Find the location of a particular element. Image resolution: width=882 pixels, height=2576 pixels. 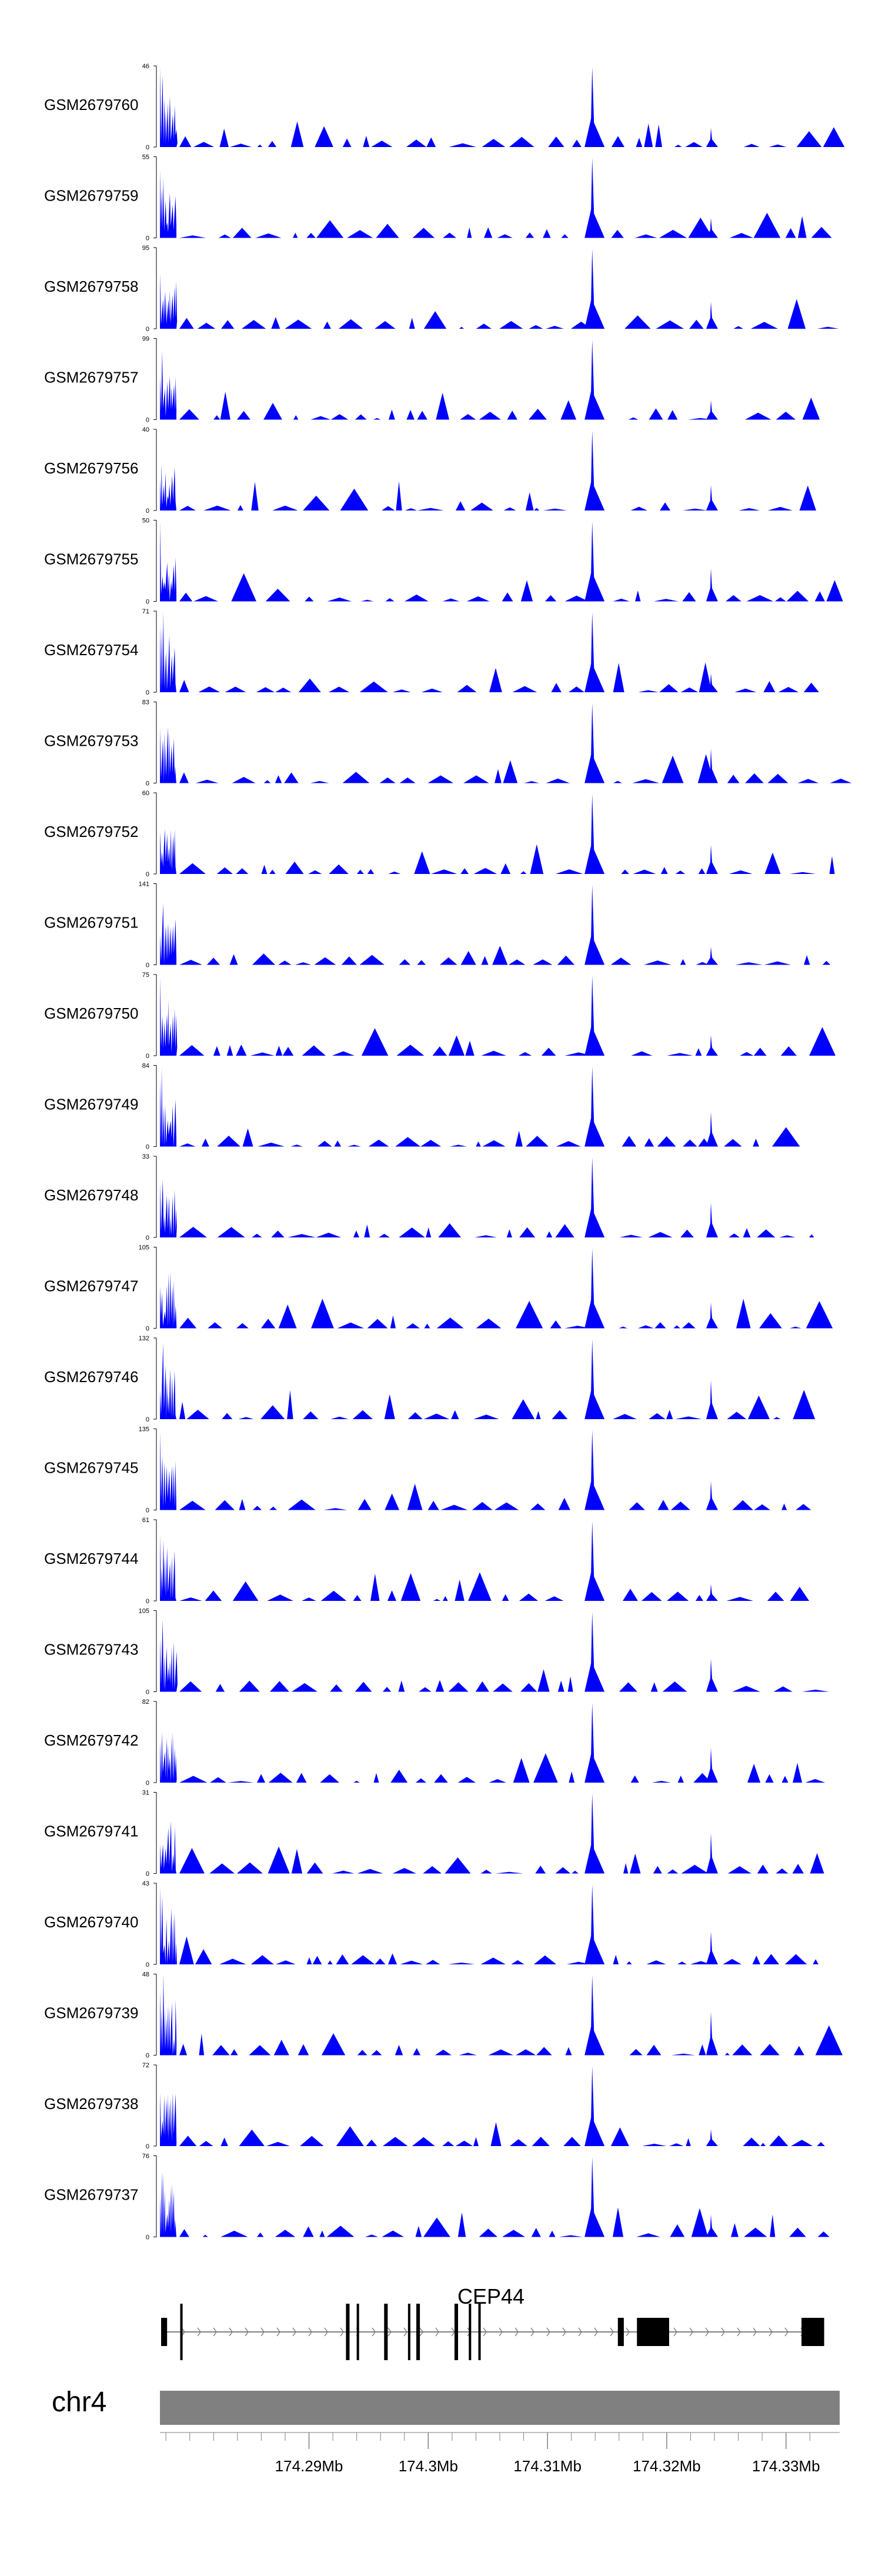

coverage-track: GSM2679757 99 0 is located at coordinates (438, 380).